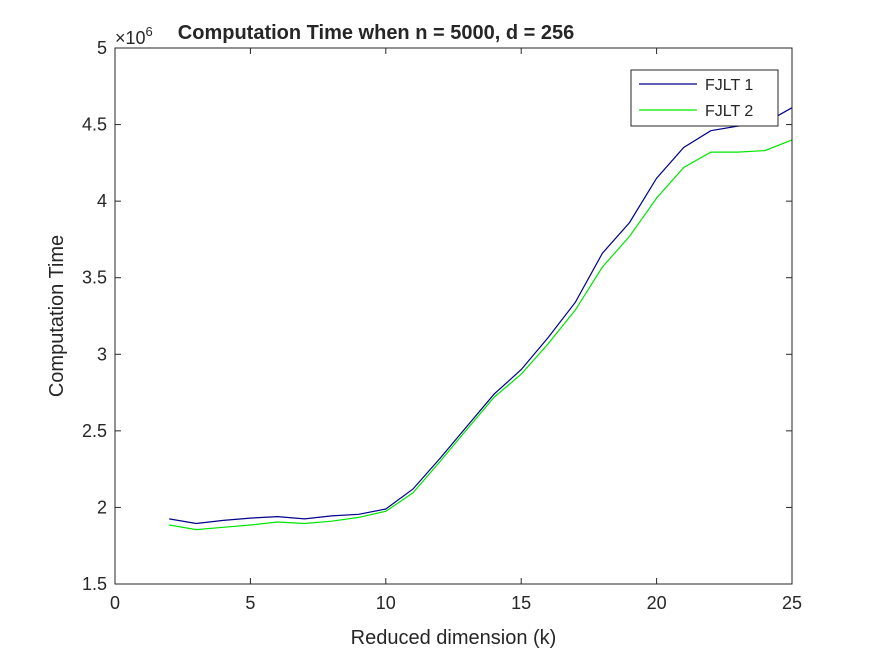  I want to click on legend-box, so click(704, 98).